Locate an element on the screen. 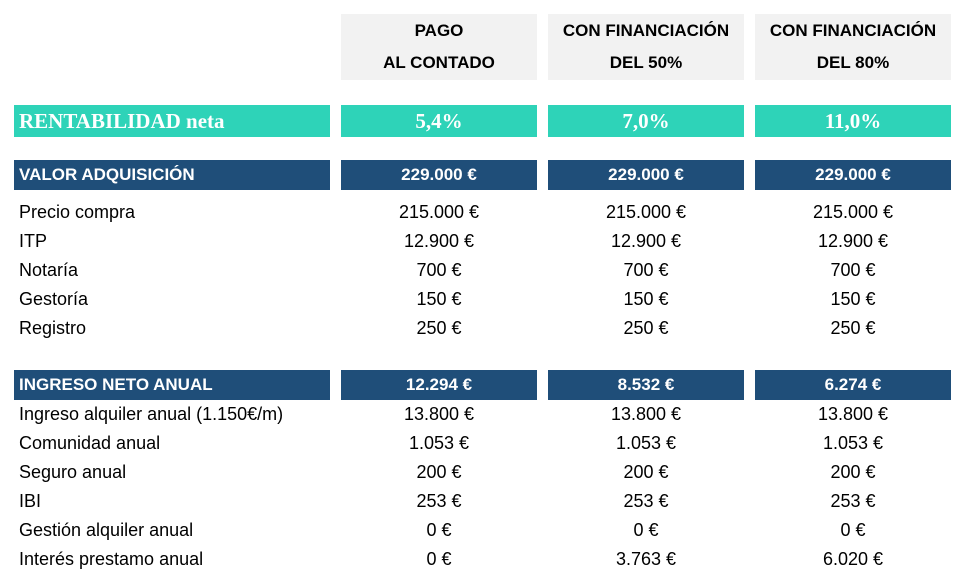 The height and width of the screenshot is (574, 957). column-header-contado: PAGO AL CONTADO is located at coordinates (439, 47).